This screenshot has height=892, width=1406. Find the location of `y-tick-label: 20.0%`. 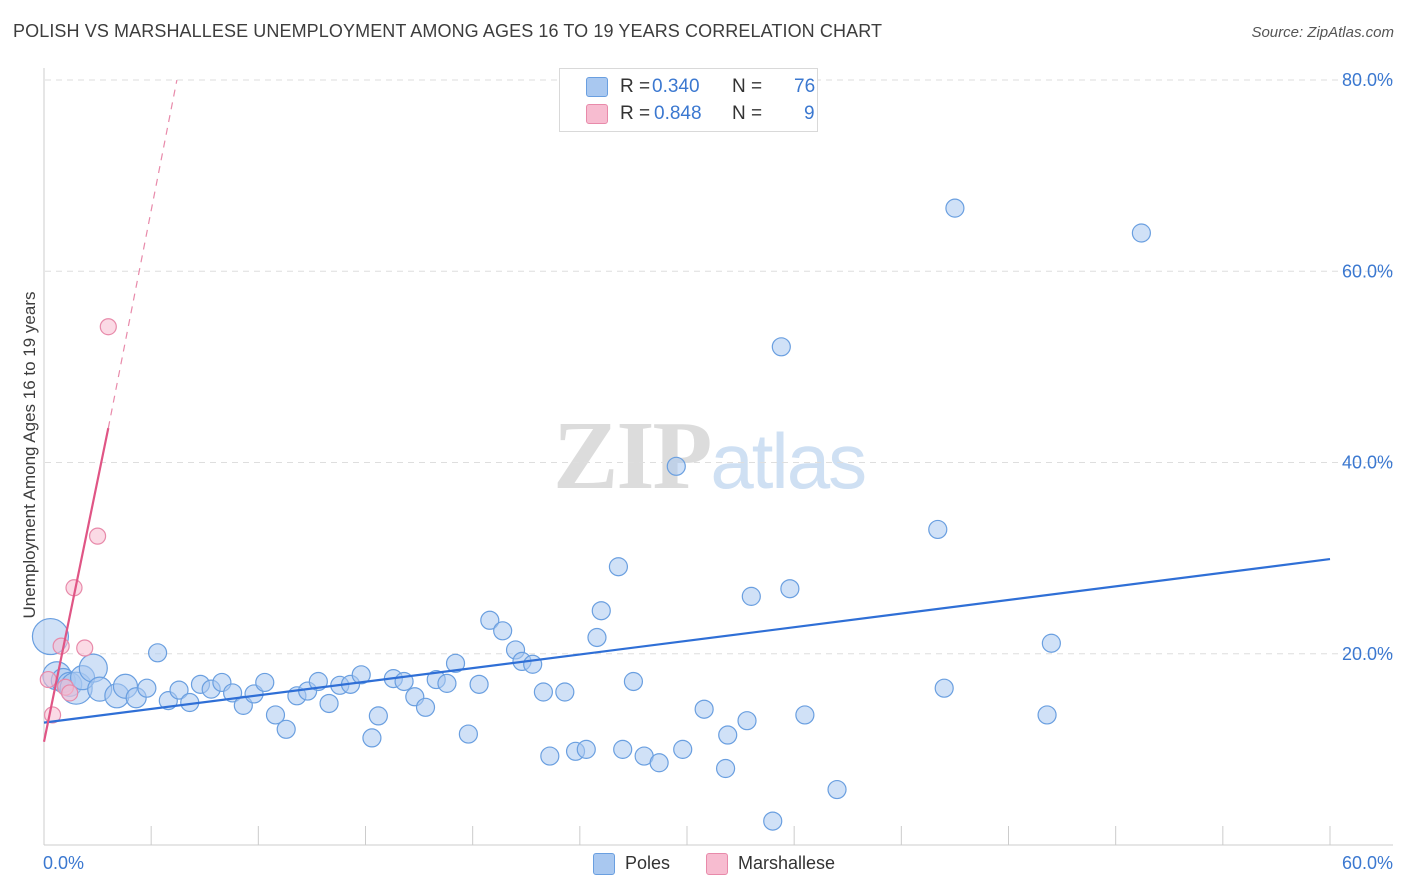

y-tick-label: 20.0% is located at coordinates (1367, 654).